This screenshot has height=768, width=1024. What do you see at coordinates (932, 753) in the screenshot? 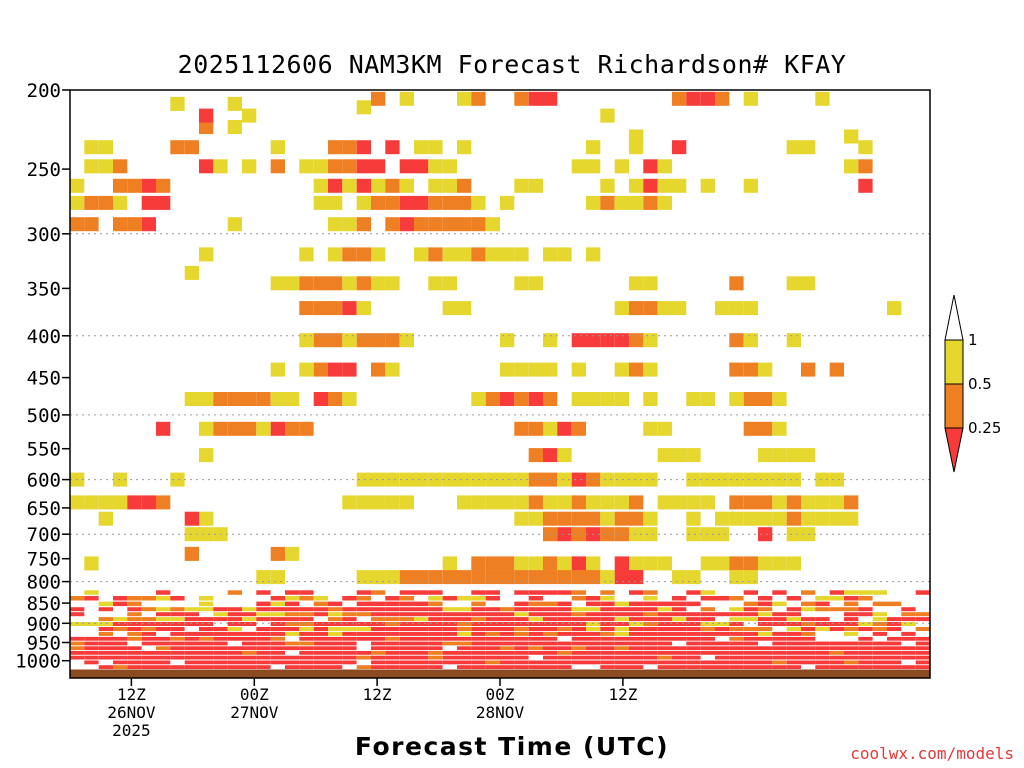
I see `credit-link: coolwx.com/models` at bounding box center [932, 753].